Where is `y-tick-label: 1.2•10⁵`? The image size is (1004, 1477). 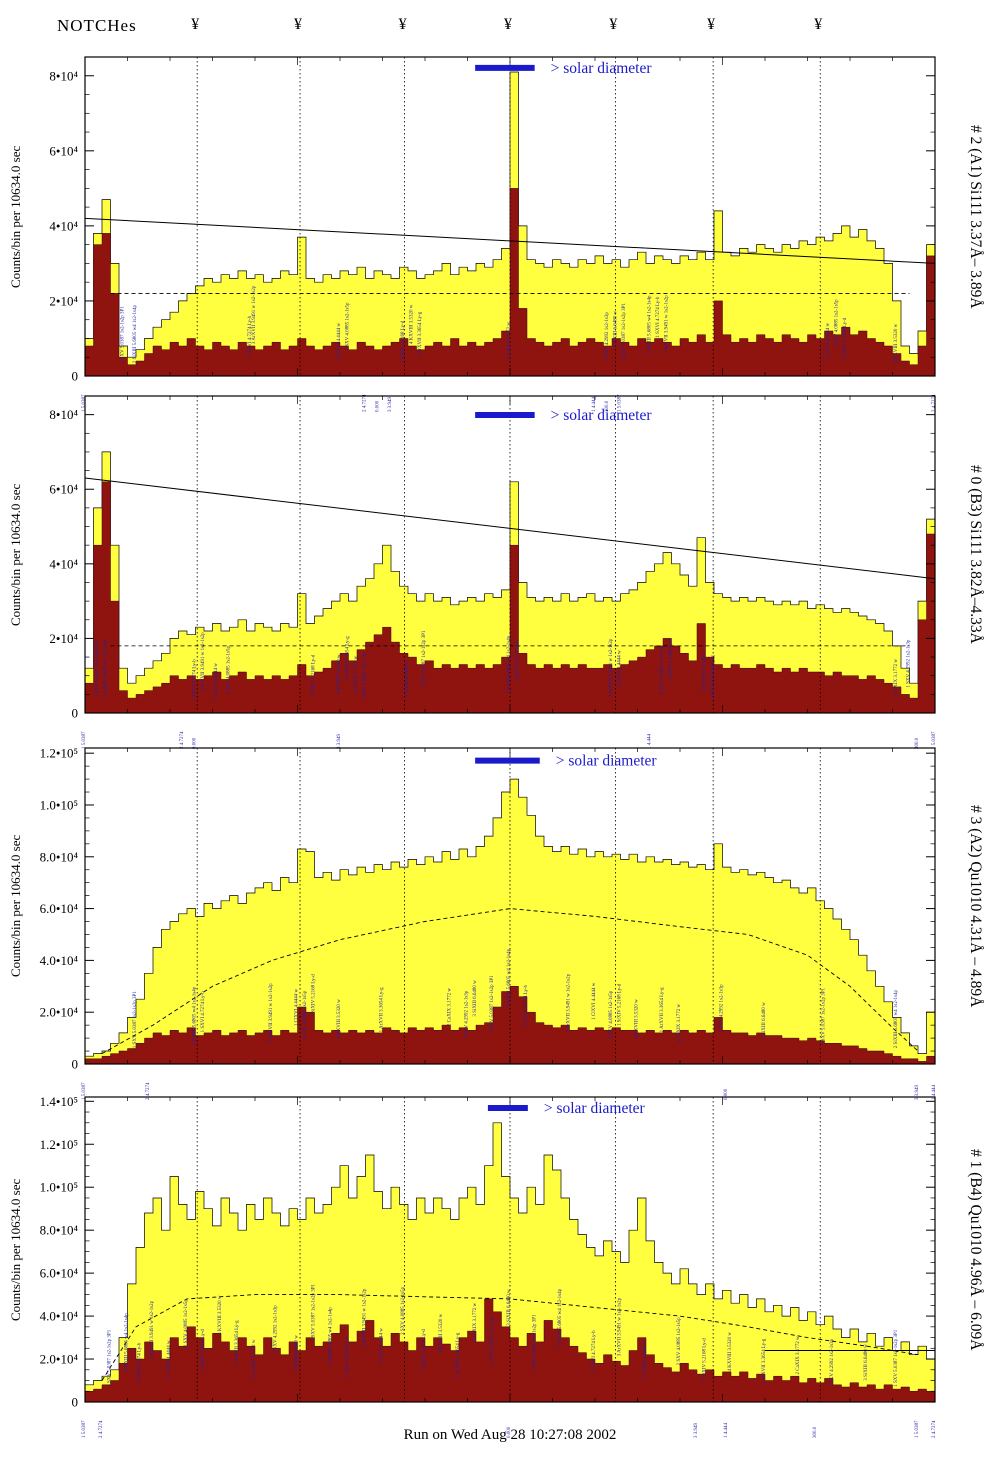 y-tick-label: 1.2•10⁵ is located at coordinates (59, 1144).